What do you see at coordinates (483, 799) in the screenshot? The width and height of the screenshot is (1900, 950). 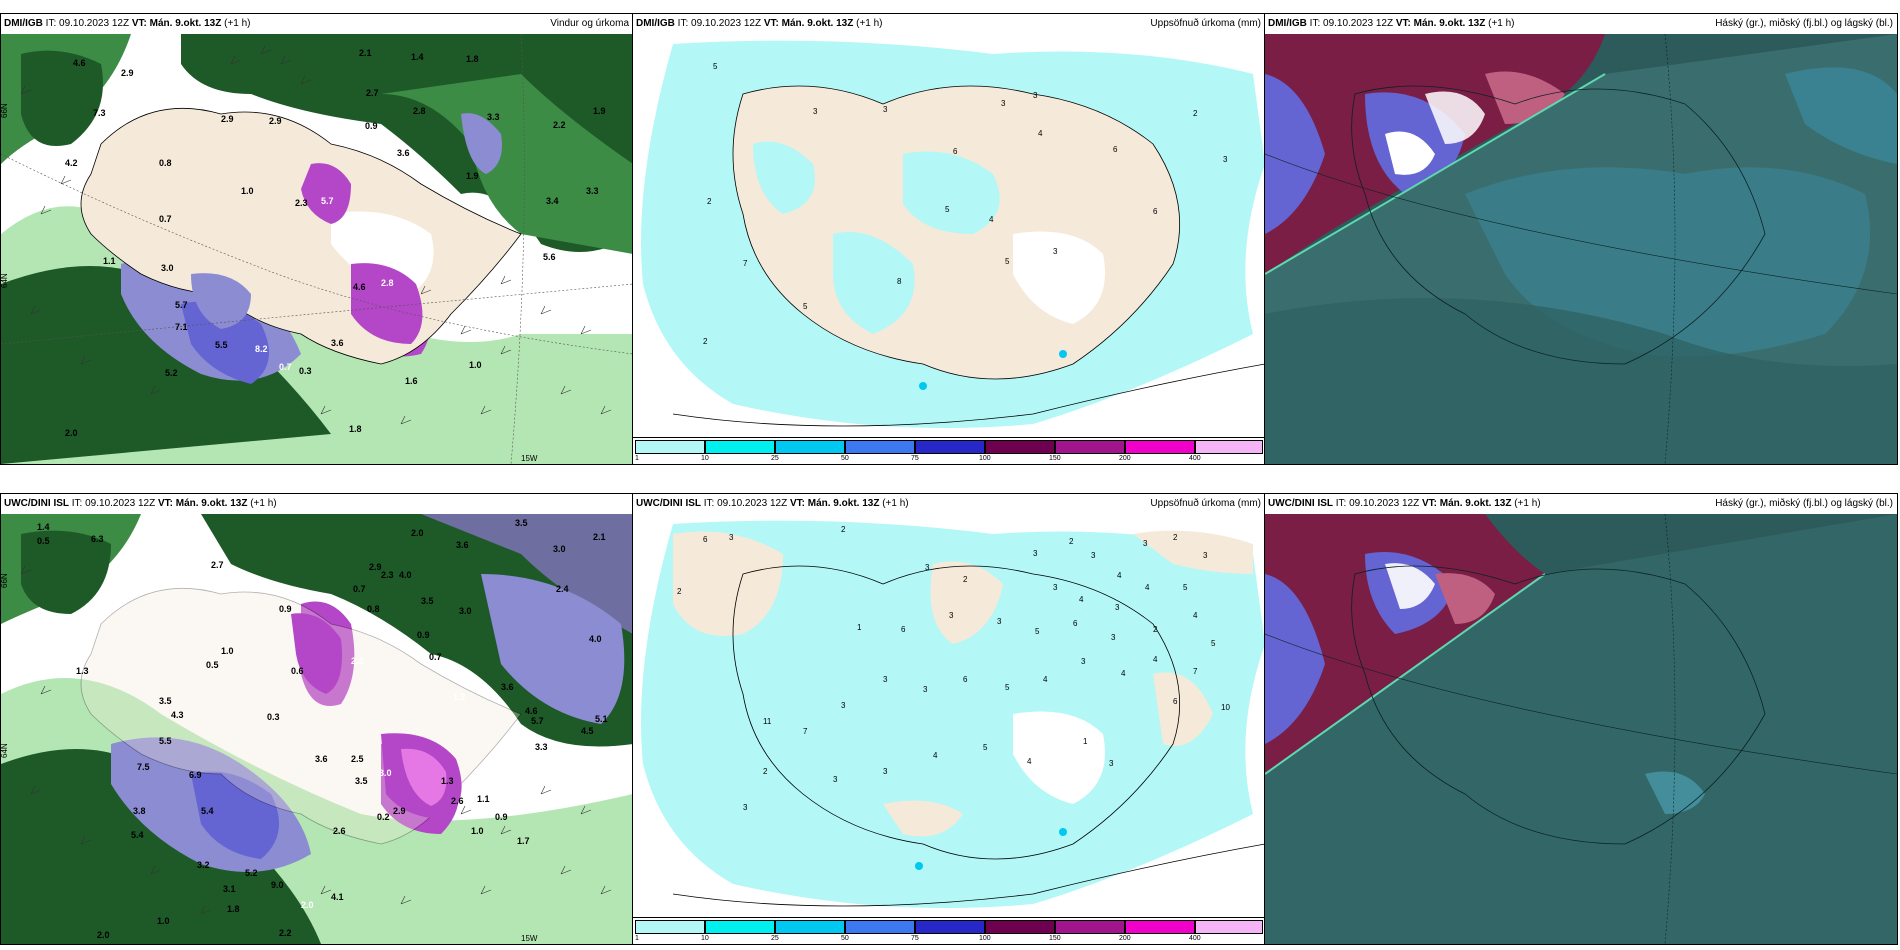 I see `wind-label: 1.1` at bounding box center [483, 799].